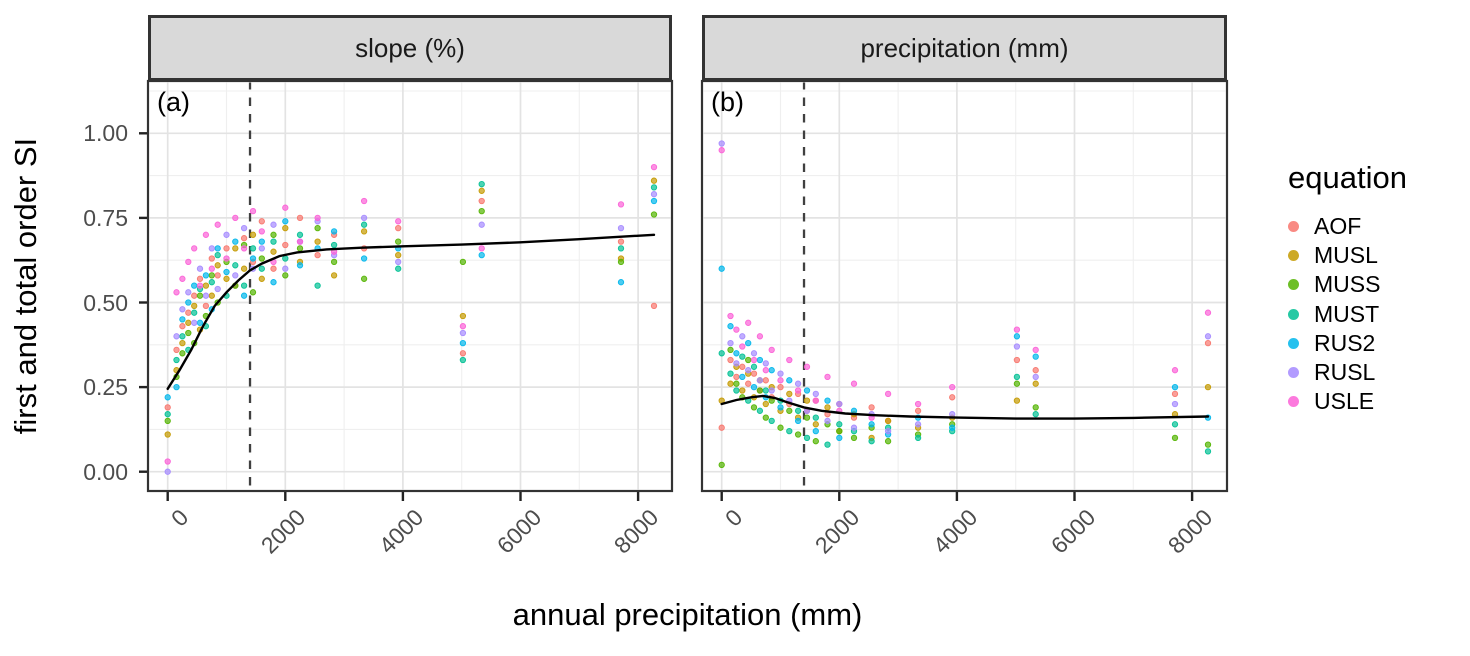  I want to click on legend-item-label: RUSL, so click(1345, 372).